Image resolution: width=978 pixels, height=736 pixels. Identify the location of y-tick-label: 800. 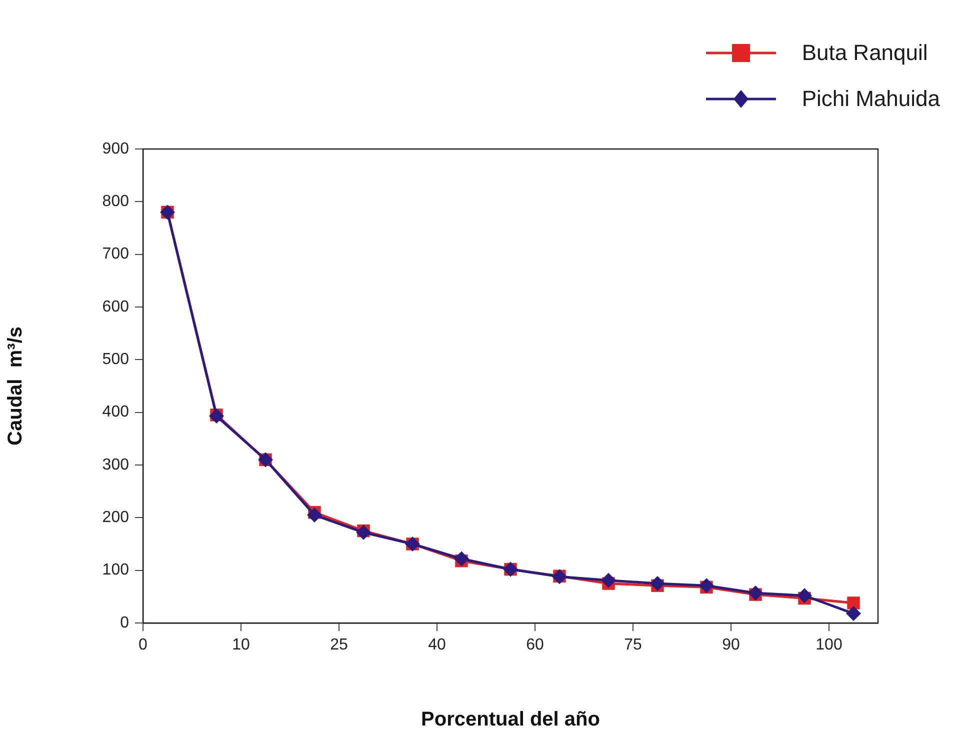
(116, 201).